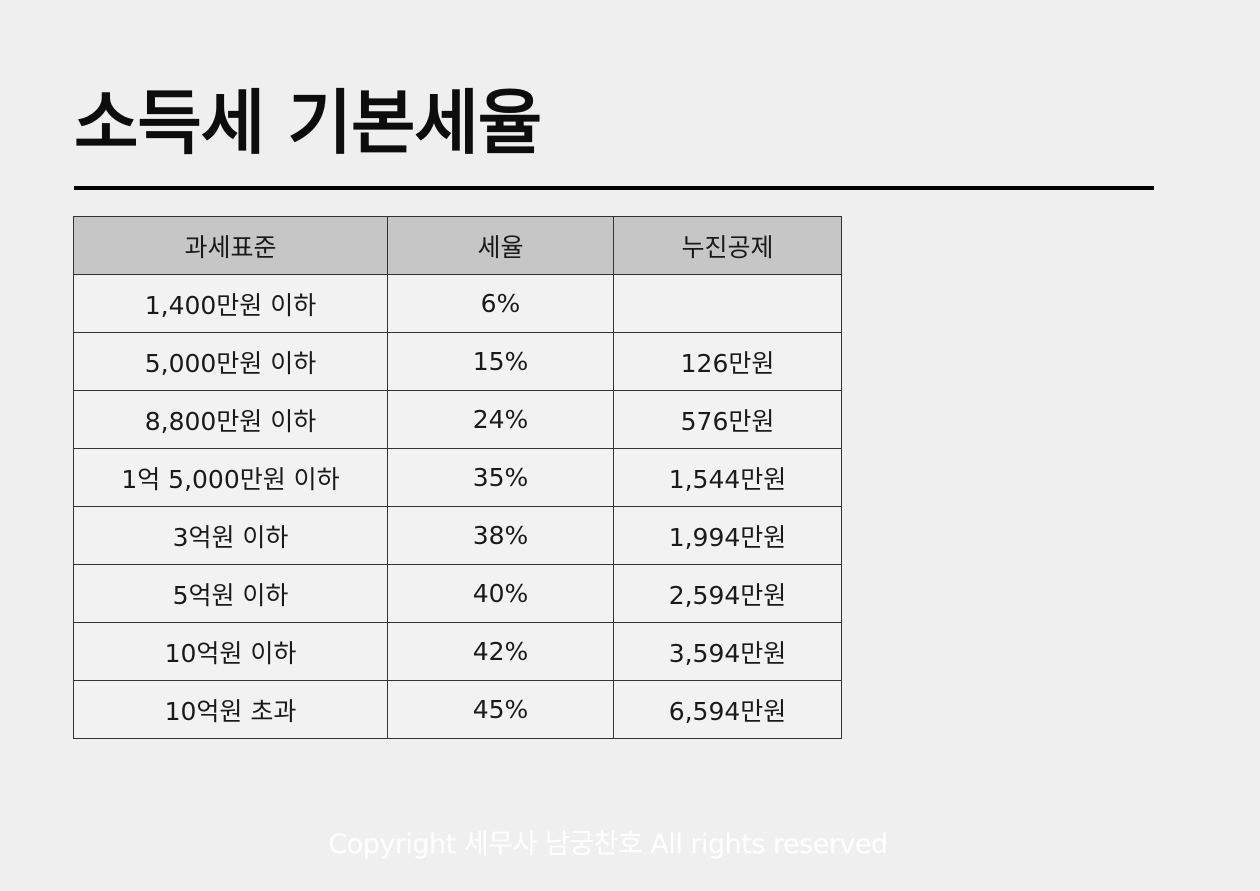 This screenshot has width=1260, height=891. I want to click on deduction-cell: 6,594만원, so click(727, 709).